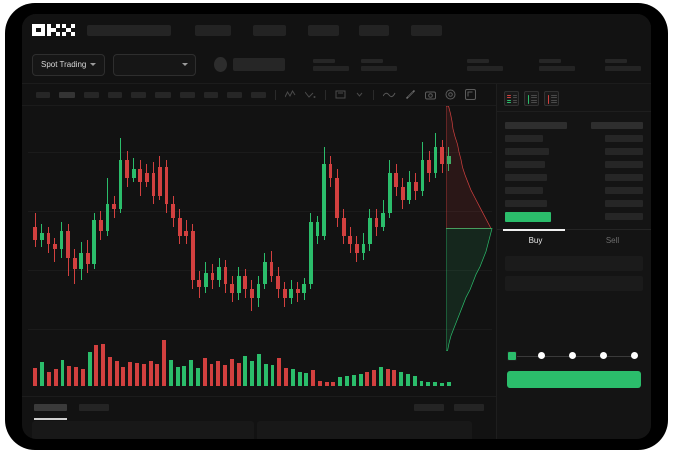 Image resolution: width=673 pixels, height=453 pixels. I want to click on chart-gridline, so click(260, 270).